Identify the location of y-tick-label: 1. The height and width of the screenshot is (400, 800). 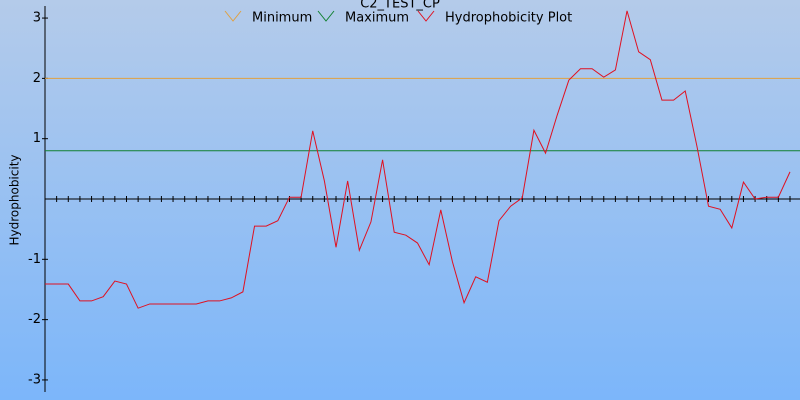
(37, 138).